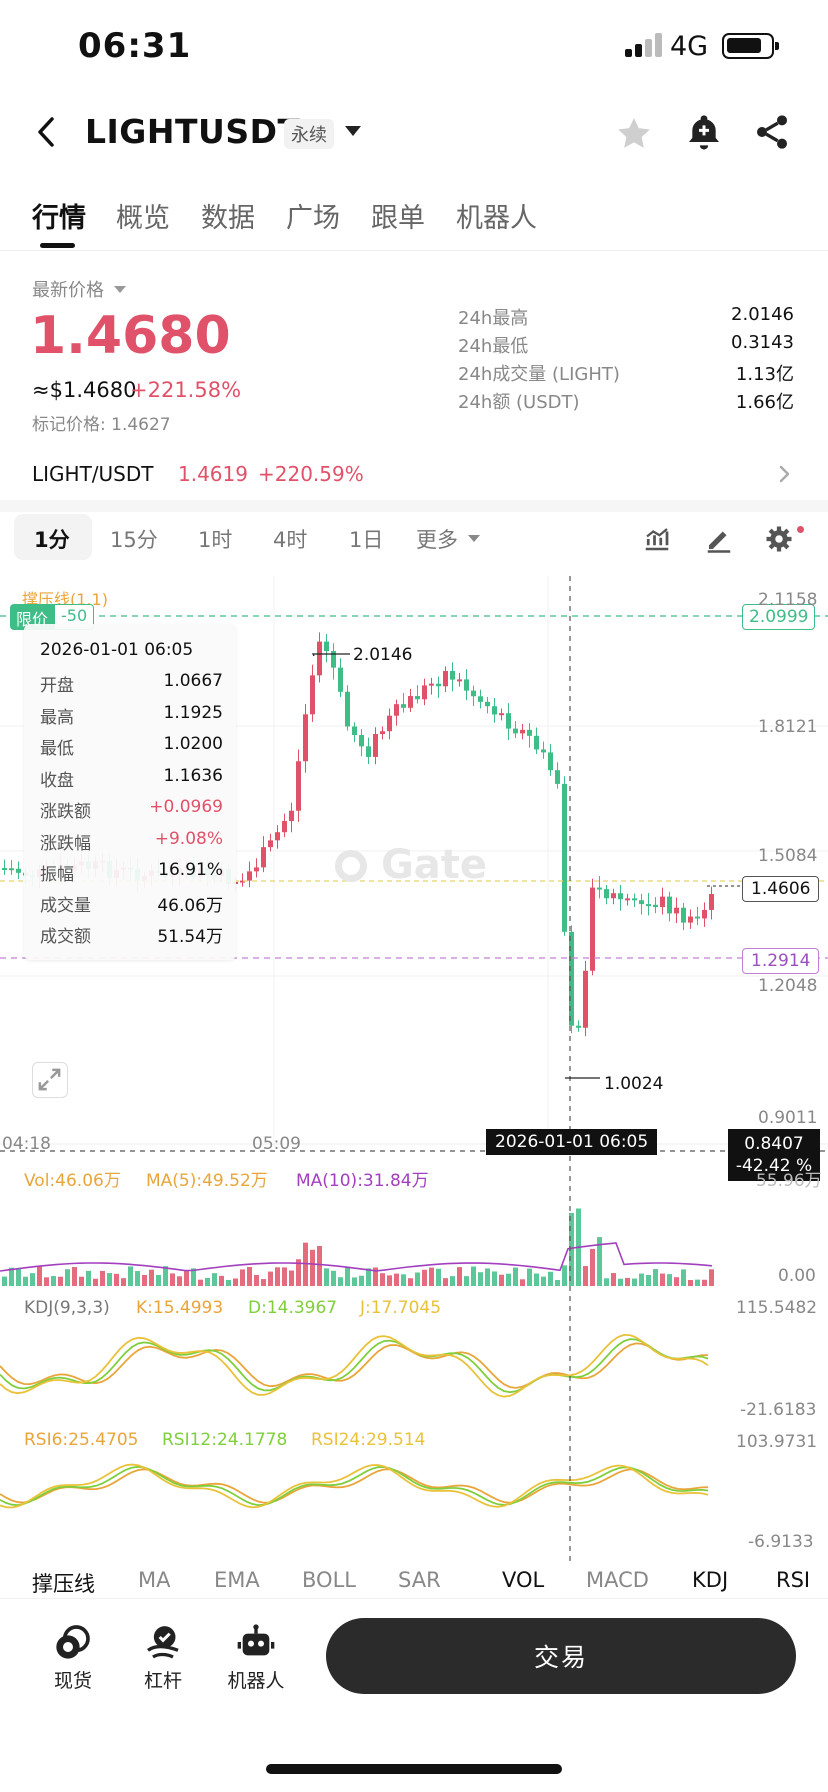 This screenshot has height=1792, width=828. I want to click on vol-axis-bottom: 0.00, so click(797, 1276).